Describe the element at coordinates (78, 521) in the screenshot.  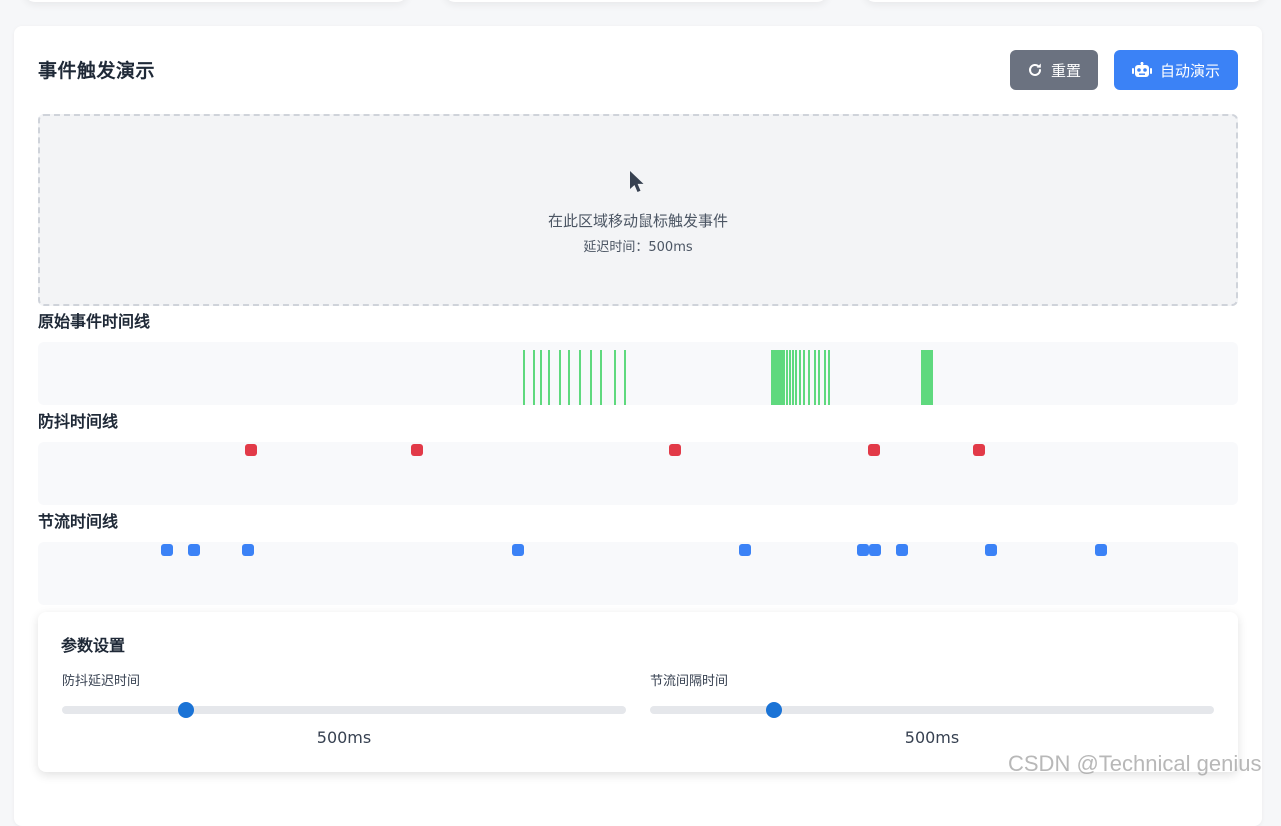
I see `throttle-timeline-label: 节流时间线` at that location.